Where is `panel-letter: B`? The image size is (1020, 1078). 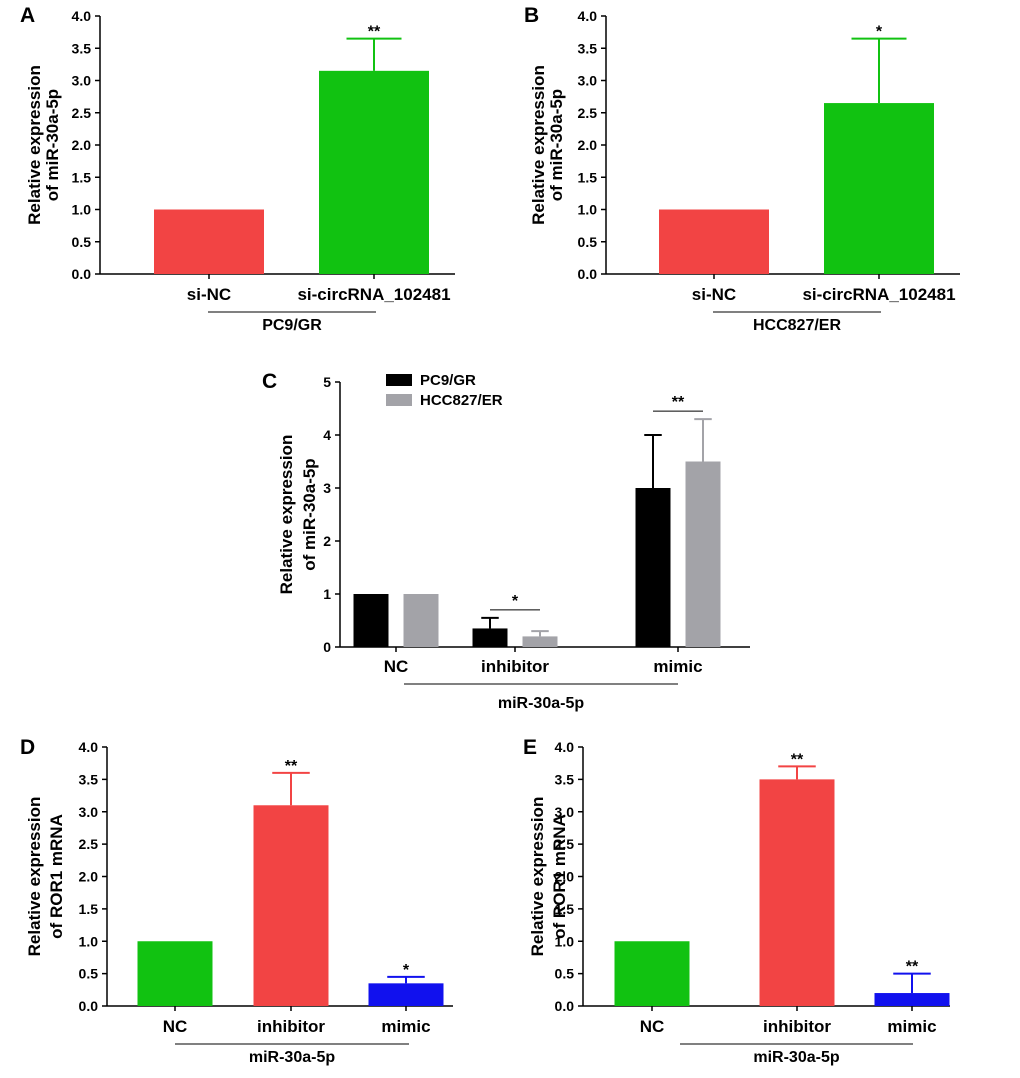 panel-letter: B is located at coordinates (531, 15).